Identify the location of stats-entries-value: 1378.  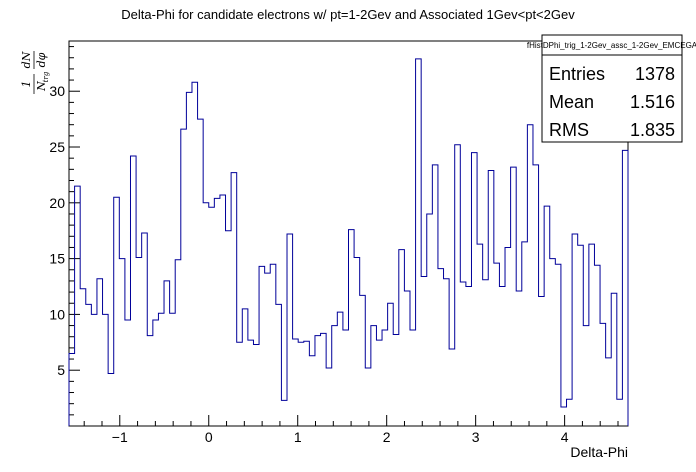
(655, 74).